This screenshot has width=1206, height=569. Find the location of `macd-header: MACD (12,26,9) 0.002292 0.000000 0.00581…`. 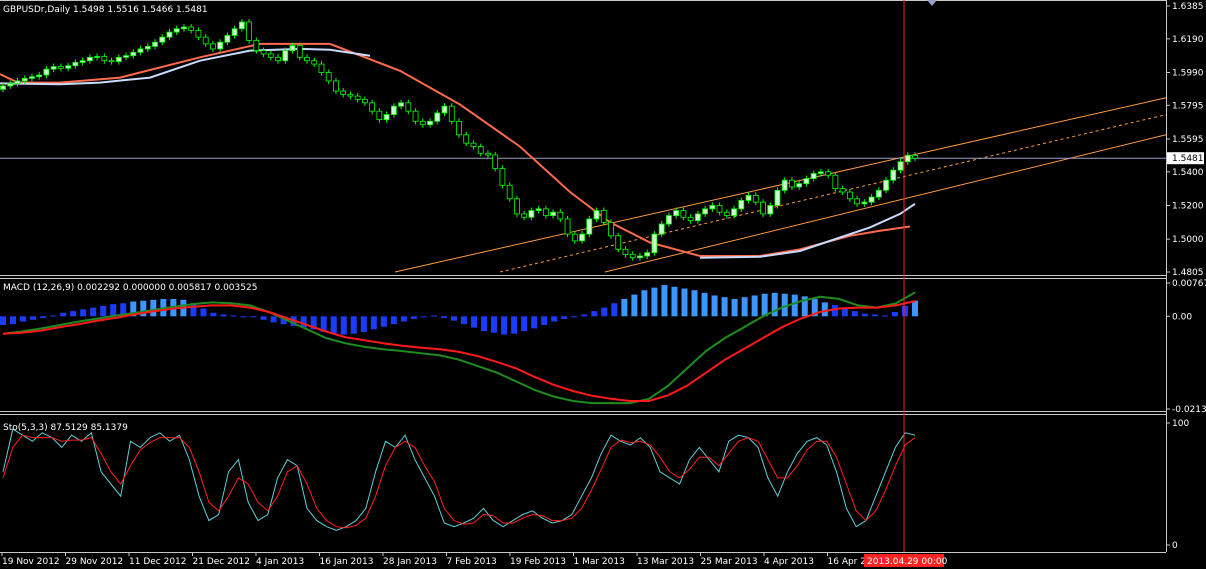

macd-header: MACD (12,26,9) 0.002292 0.000000 0.00581… is located at coordinates (130, 288).